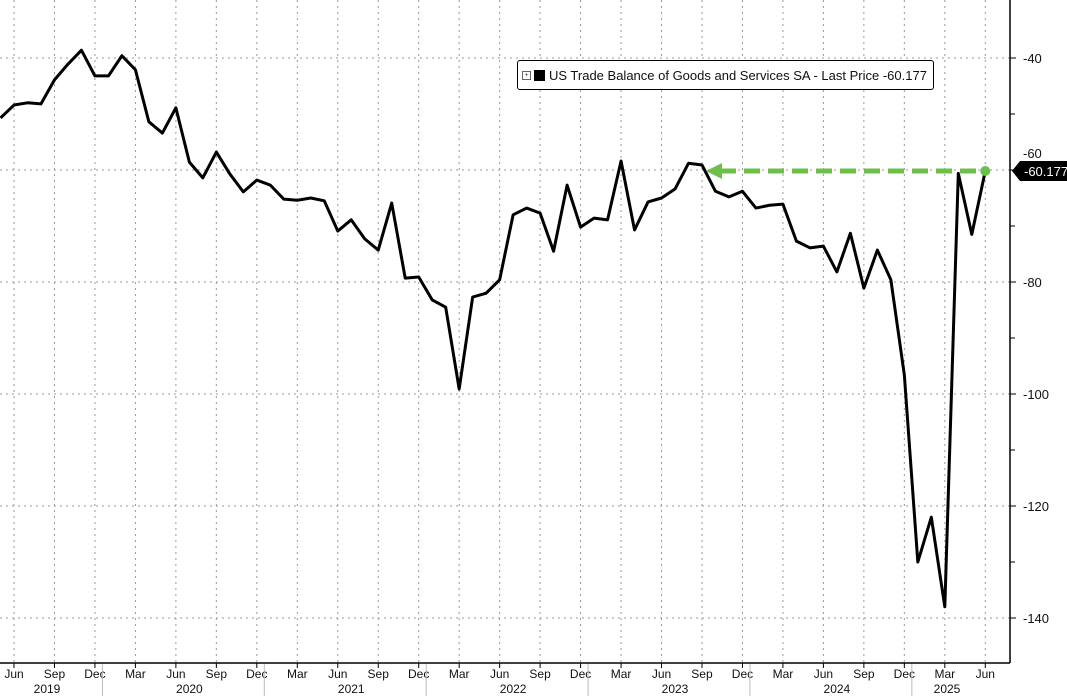  What do you see at coordinates (513, 689) in the screenshot?
I see `year-label: 2022` at bounding box center [513, 689].